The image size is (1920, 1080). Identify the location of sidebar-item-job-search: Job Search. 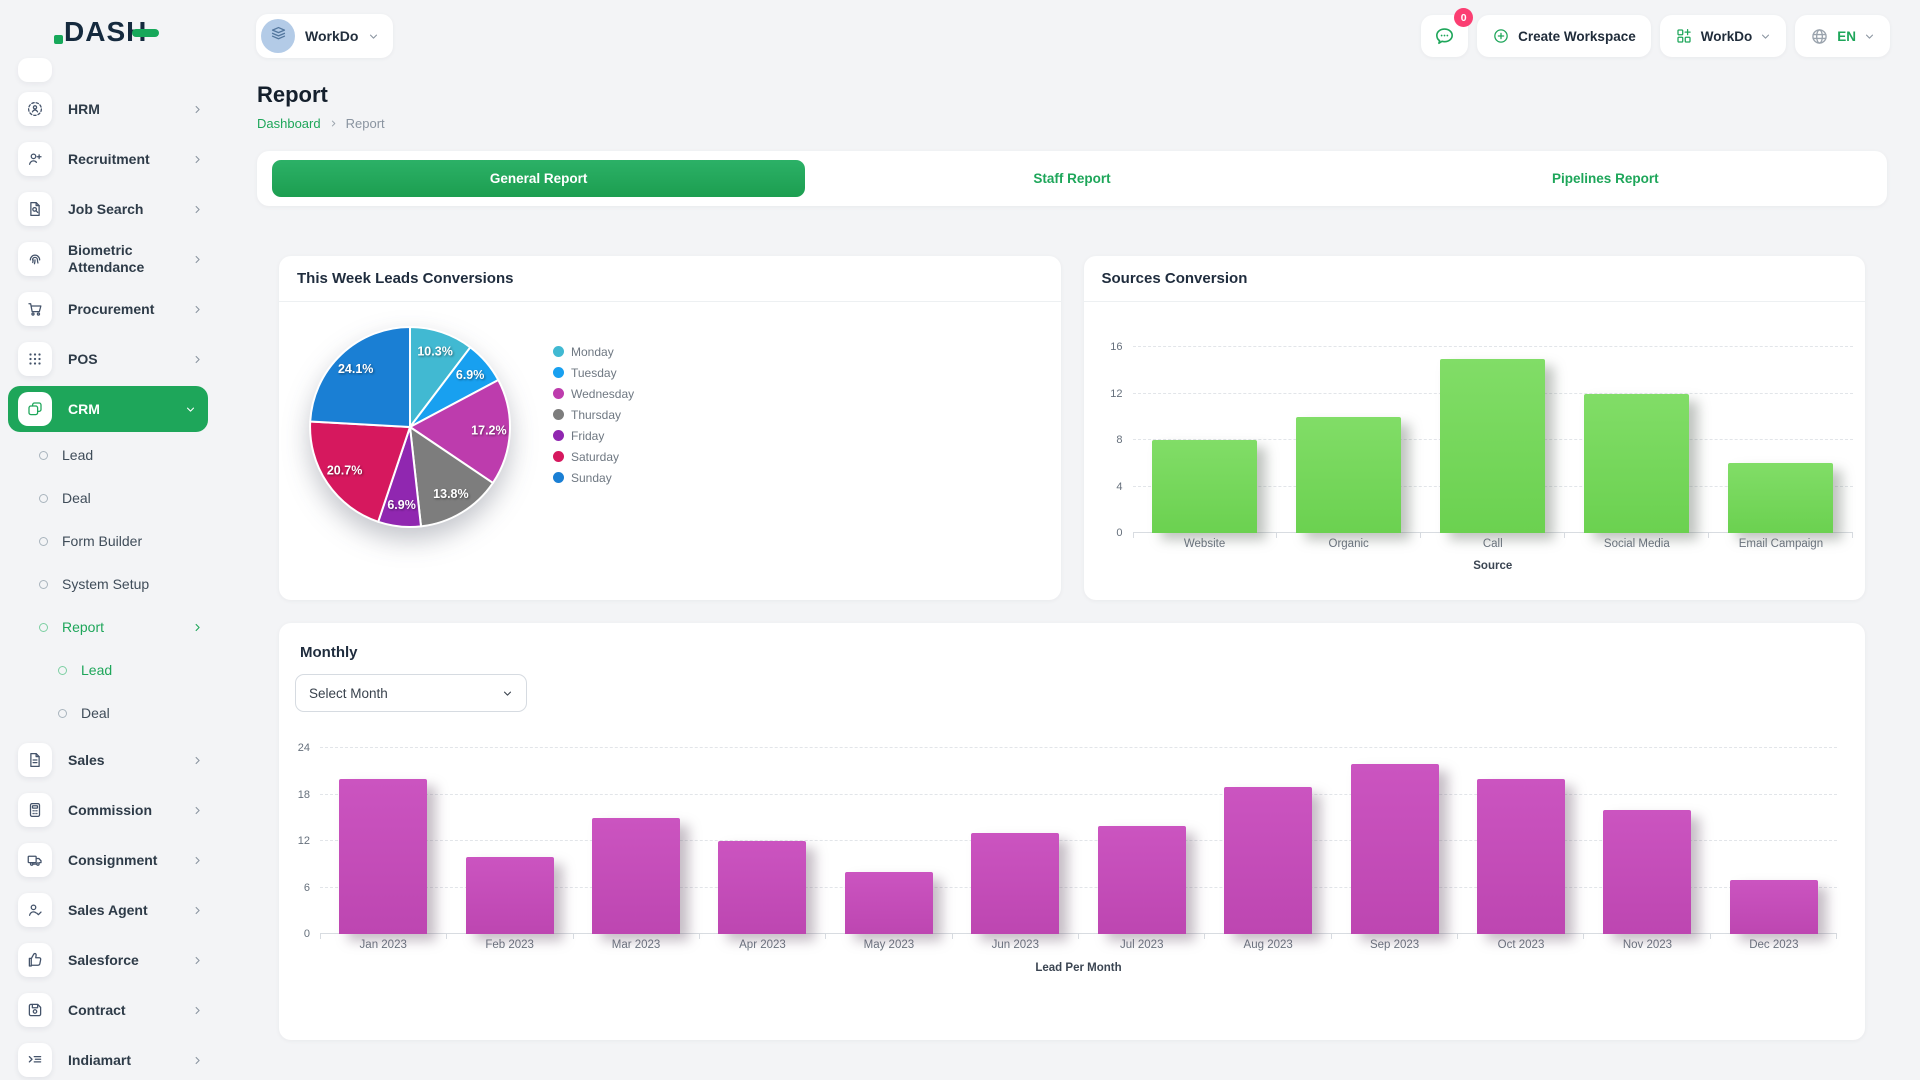
(108, 209).